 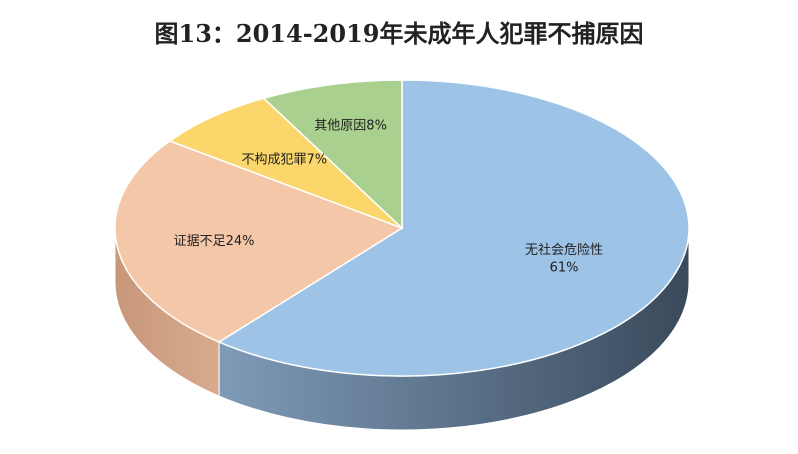 I want to click on data-label-无社会危险性: 无社会危险性 61%, so click(x=564, y=259).